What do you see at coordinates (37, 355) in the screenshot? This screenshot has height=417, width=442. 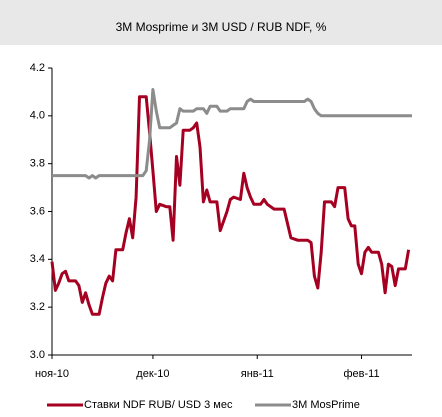 I see `y-tick-label: 3.0` at bounding box center [37, 355].